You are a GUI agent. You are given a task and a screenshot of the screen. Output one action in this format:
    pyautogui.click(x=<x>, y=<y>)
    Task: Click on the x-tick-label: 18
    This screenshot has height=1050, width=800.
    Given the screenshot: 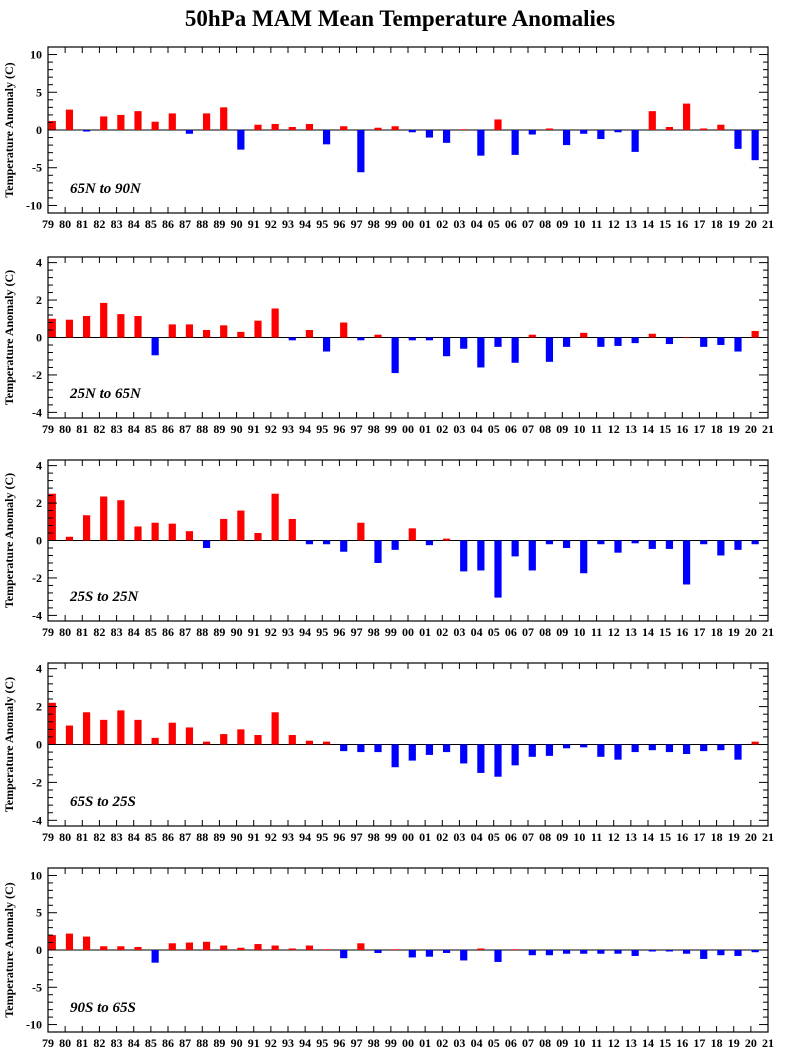 What is the action you would take?
    pyautogui.click(x=717, y=632)
    